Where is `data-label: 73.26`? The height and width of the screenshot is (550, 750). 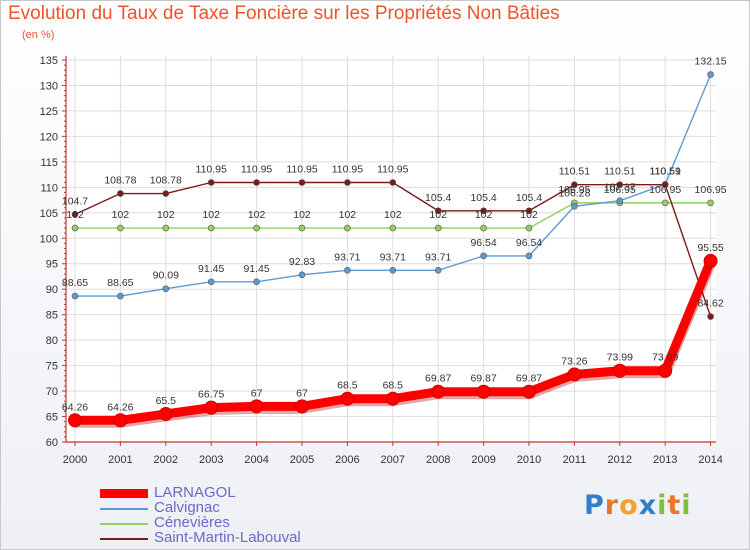 data-label: 73.26 is located at coordinates (574, 361).